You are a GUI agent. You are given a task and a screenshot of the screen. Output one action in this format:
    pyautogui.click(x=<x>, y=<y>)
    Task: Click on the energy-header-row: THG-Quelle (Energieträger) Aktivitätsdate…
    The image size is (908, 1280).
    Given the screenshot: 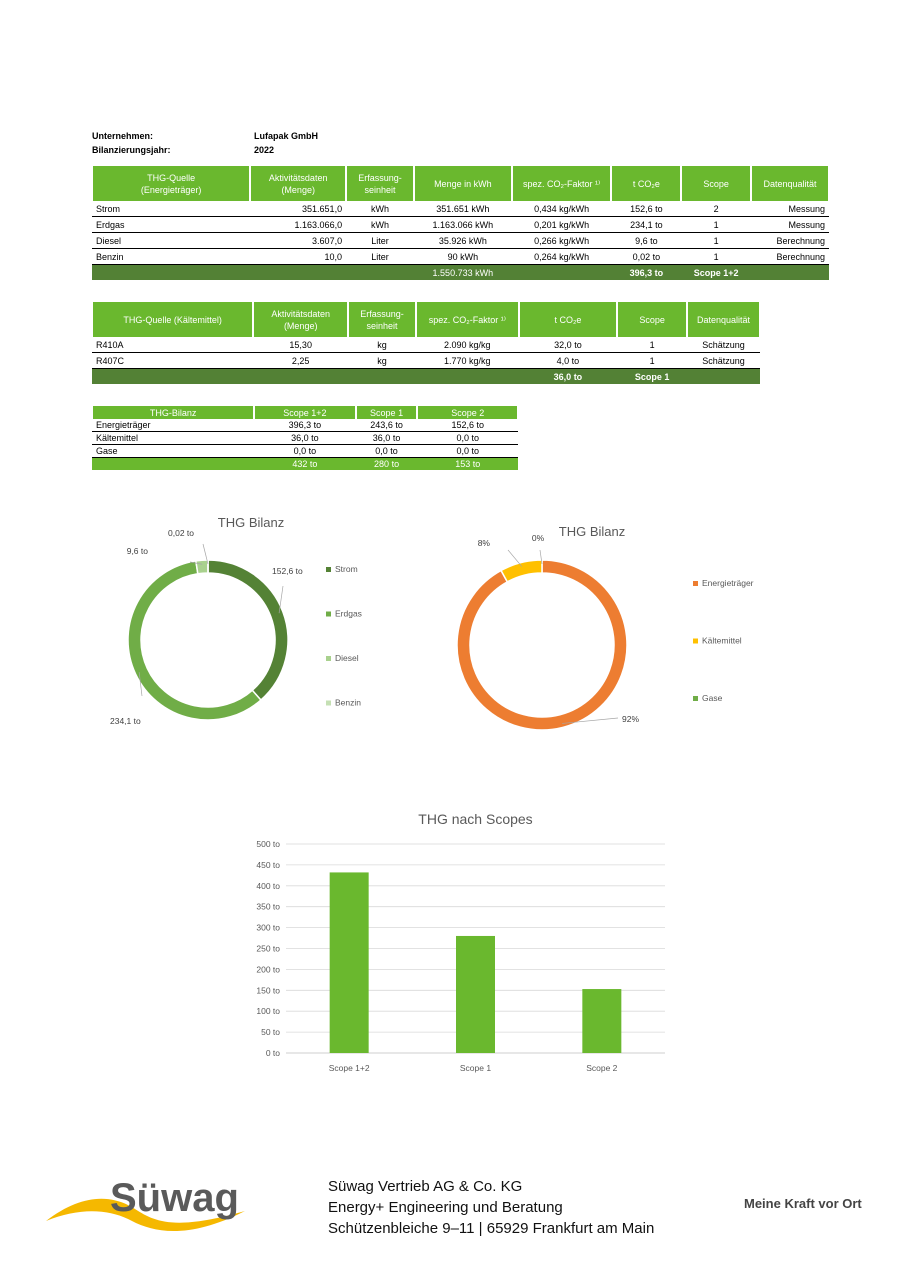 What is the action you would take?
    pyautogui.click(x=460, y=183)
    